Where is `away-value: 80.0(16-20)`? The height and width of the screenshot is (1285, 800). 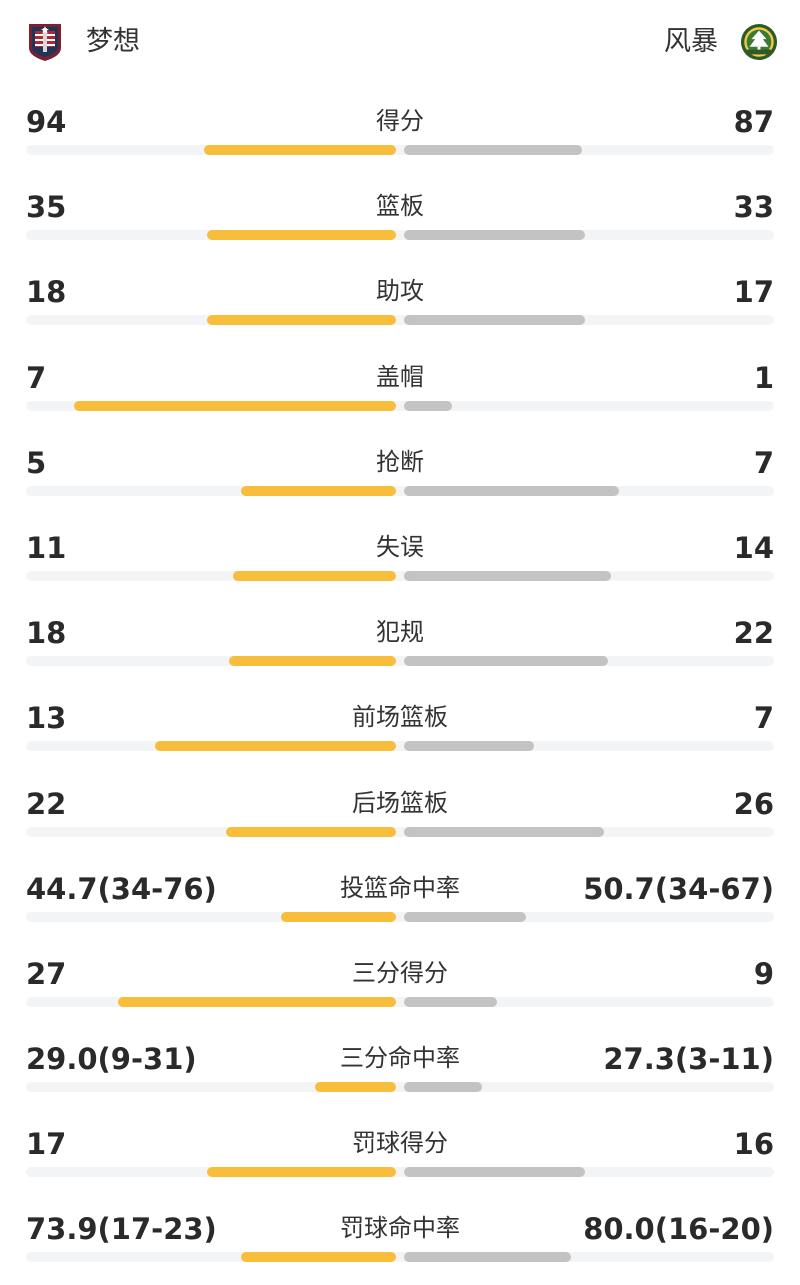
away-value: 80.0(16-20) is located at coordinates (678, 1229).